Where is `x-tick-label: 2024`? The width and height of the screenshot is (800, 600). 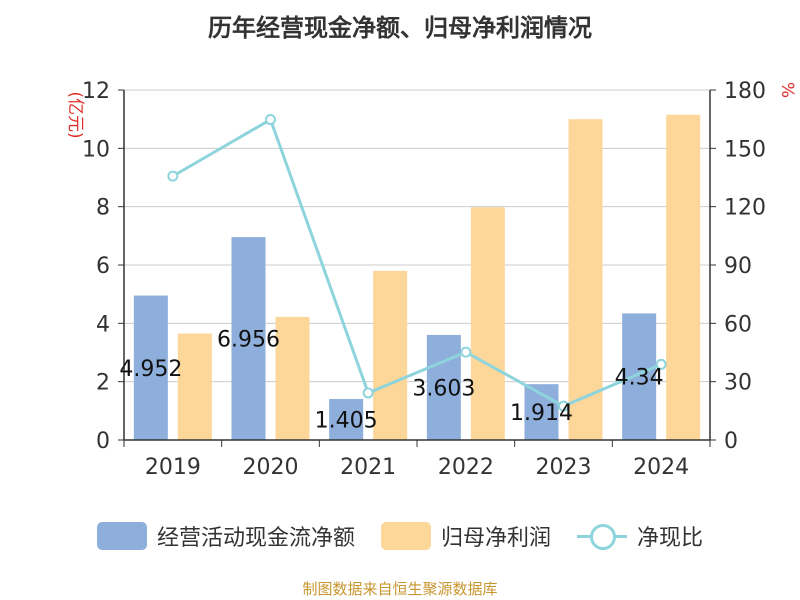 x-tick-label: 2024 is located at coordinates (661, 467).